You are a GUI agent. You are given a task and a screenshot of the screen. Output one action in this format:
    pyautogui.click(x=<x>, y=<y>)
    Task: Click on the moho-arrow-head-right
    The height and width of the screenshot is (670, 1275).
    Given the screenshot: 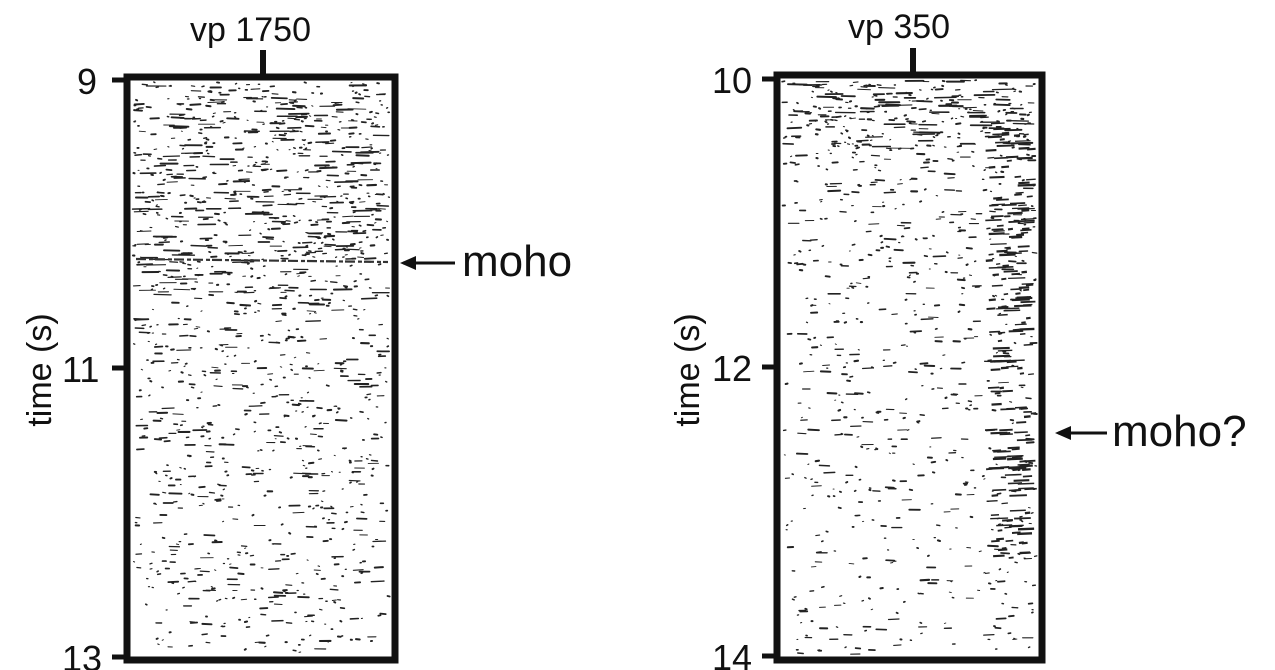 What is the action you would take?
    pyautogui.click(x=1063, y=433)
    